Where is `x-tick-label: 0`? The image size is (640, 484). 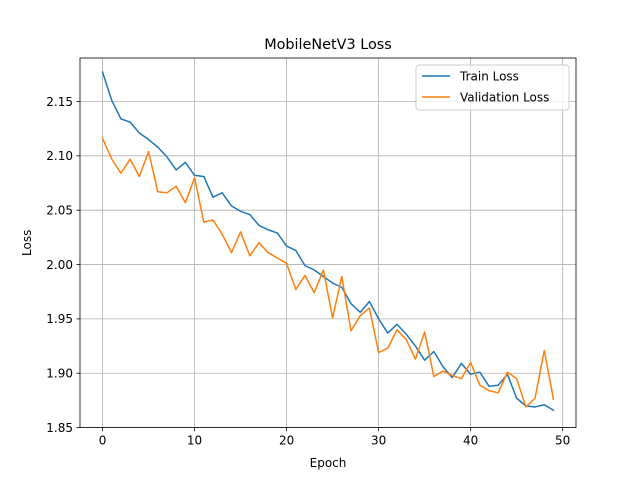
x-tick-label: 0 is located at coordinates (103, 441).